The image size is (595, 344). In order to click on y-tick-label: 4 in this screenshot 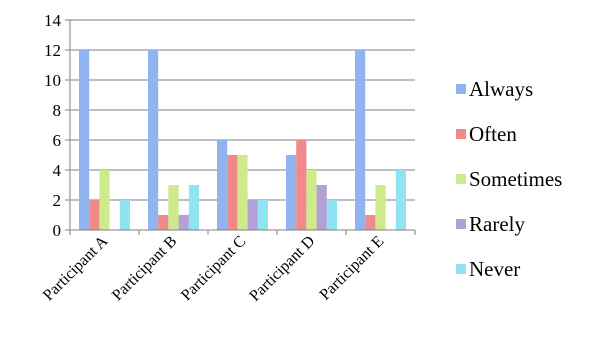, I will do `click(57, 170)`.